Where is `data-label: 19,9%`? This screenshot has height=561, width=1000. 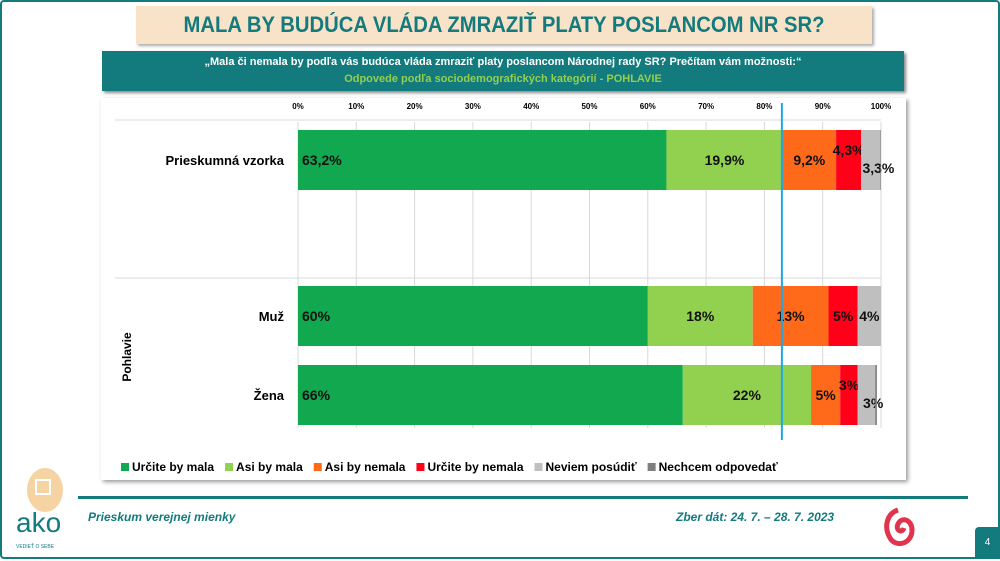 data-label: 19,9% is located at coordinates (725, 160).